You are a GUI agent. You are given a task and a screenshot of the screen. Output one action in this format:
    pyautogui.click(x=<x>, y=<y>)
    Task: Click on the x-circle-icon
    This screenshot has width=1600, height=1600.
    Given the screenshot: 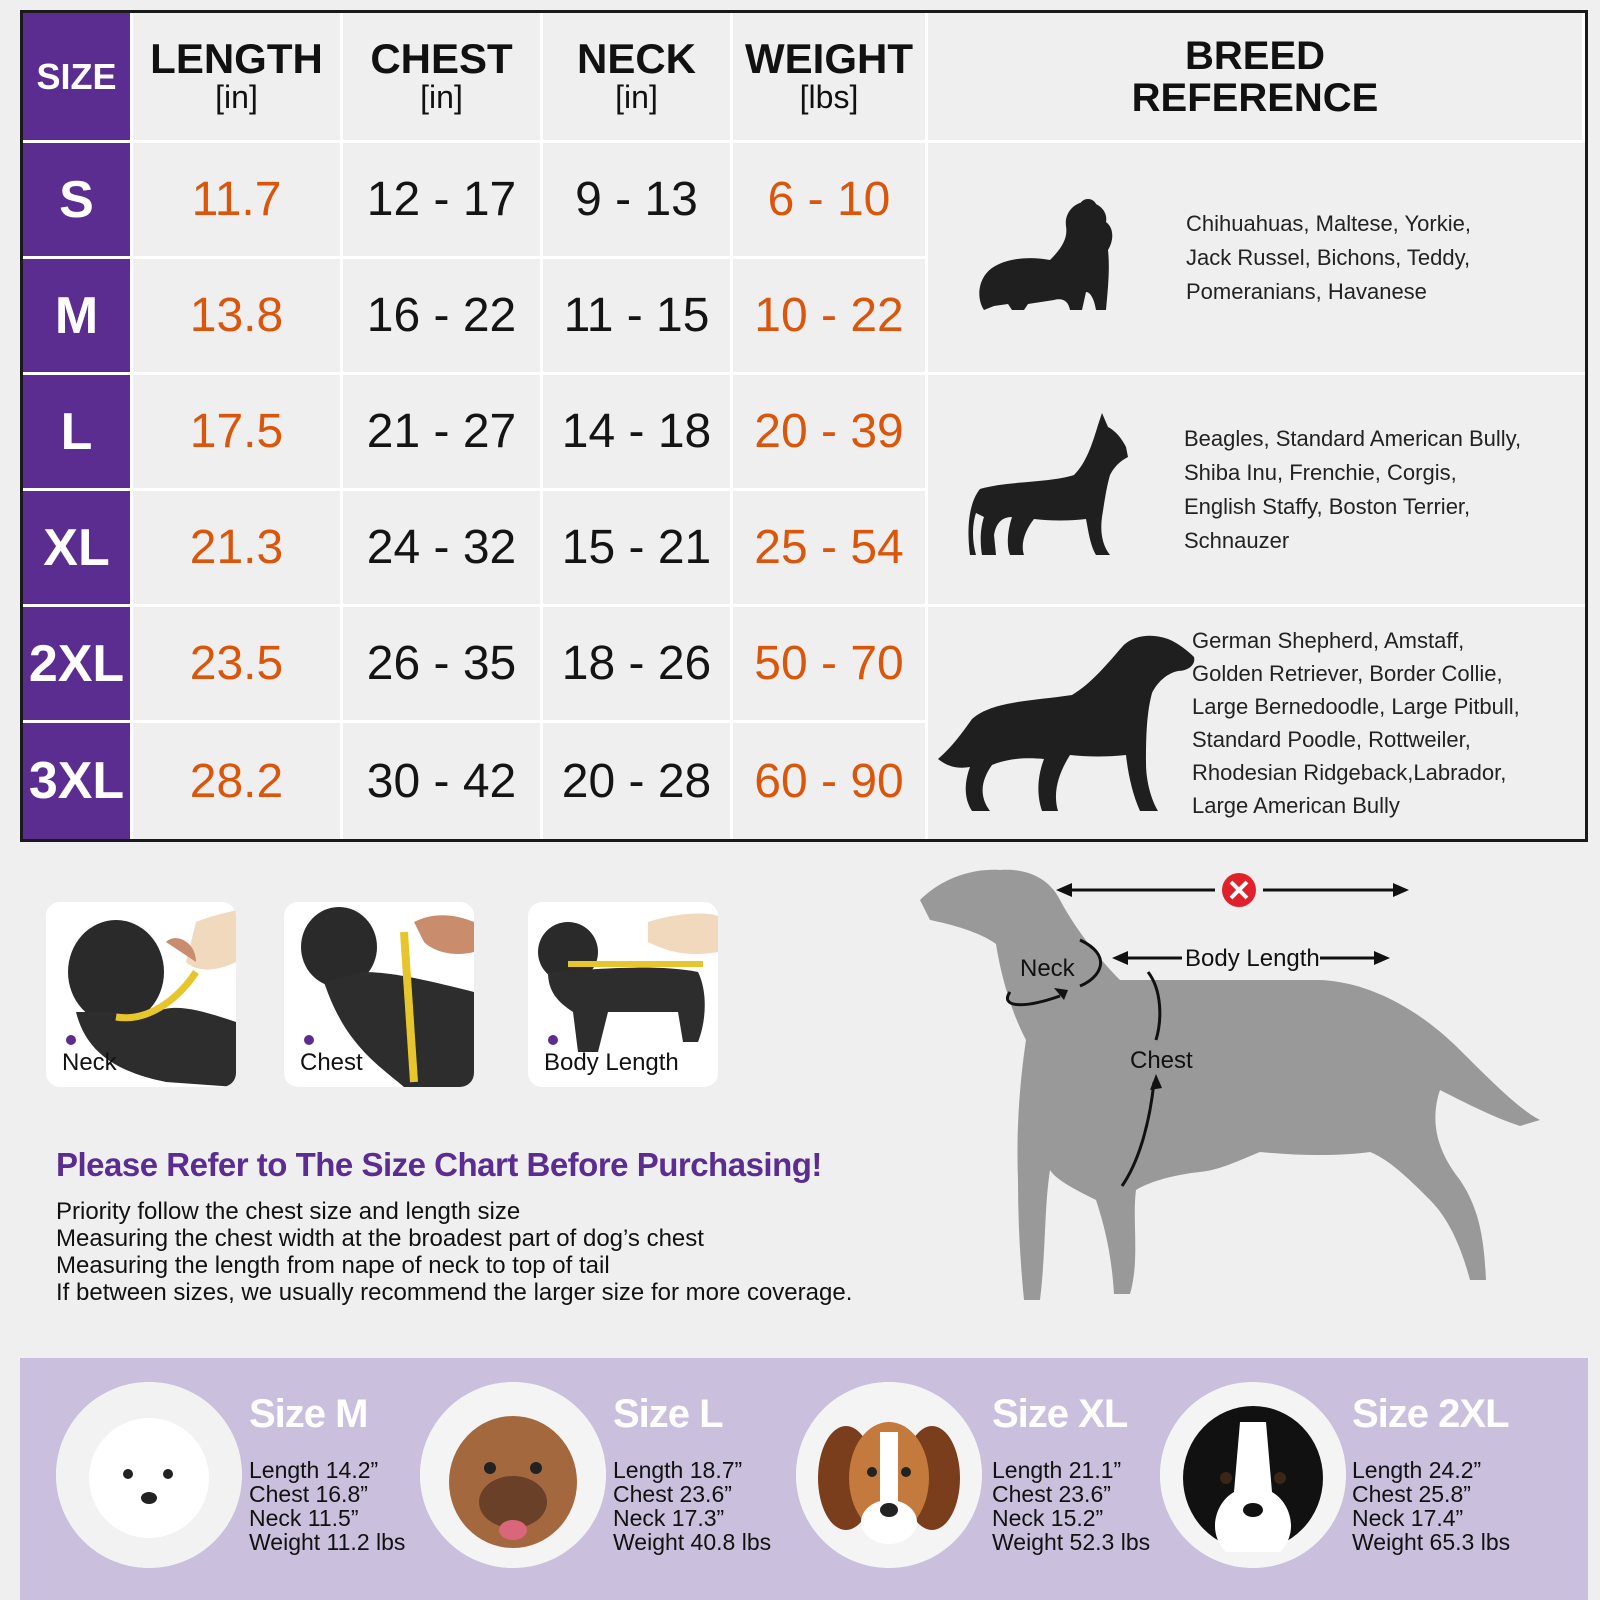 What is the action you would take?
    pyautogui.click(x=1239, y=890)
    